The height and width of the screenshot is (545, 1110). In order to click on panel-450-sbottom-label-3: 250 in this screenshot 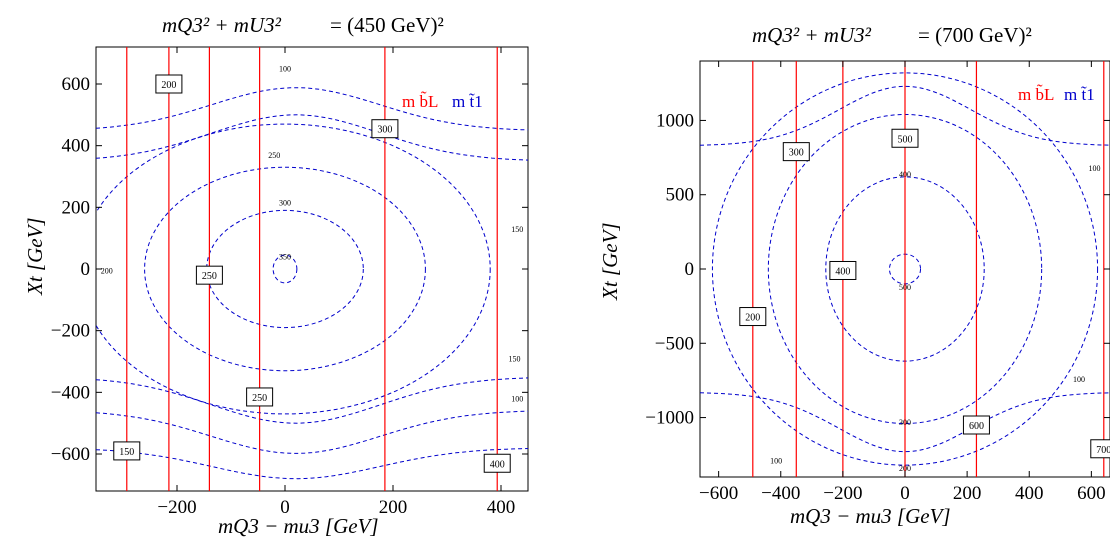, I will do `click(259, 398)`.